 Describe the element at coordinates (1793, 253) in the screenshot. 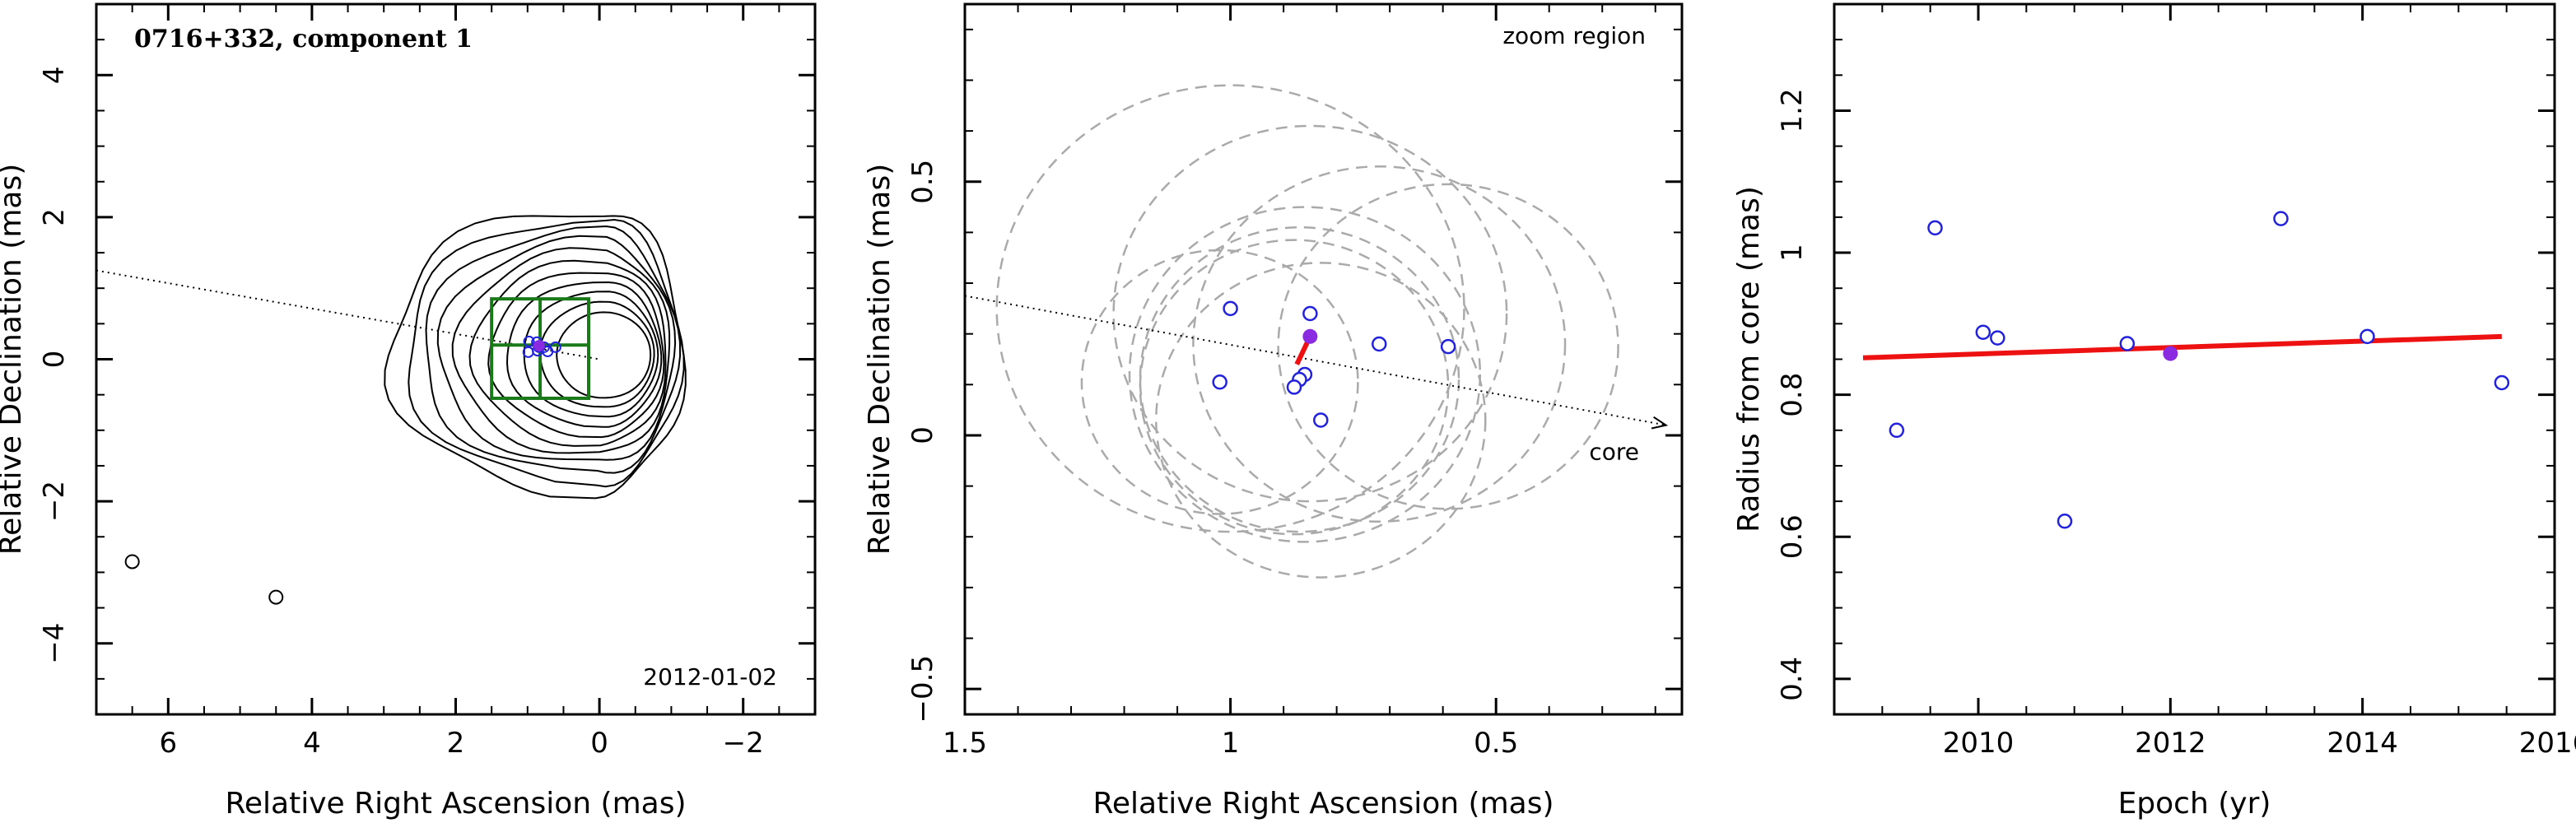

I see `y-tick-label: 1` at that location.